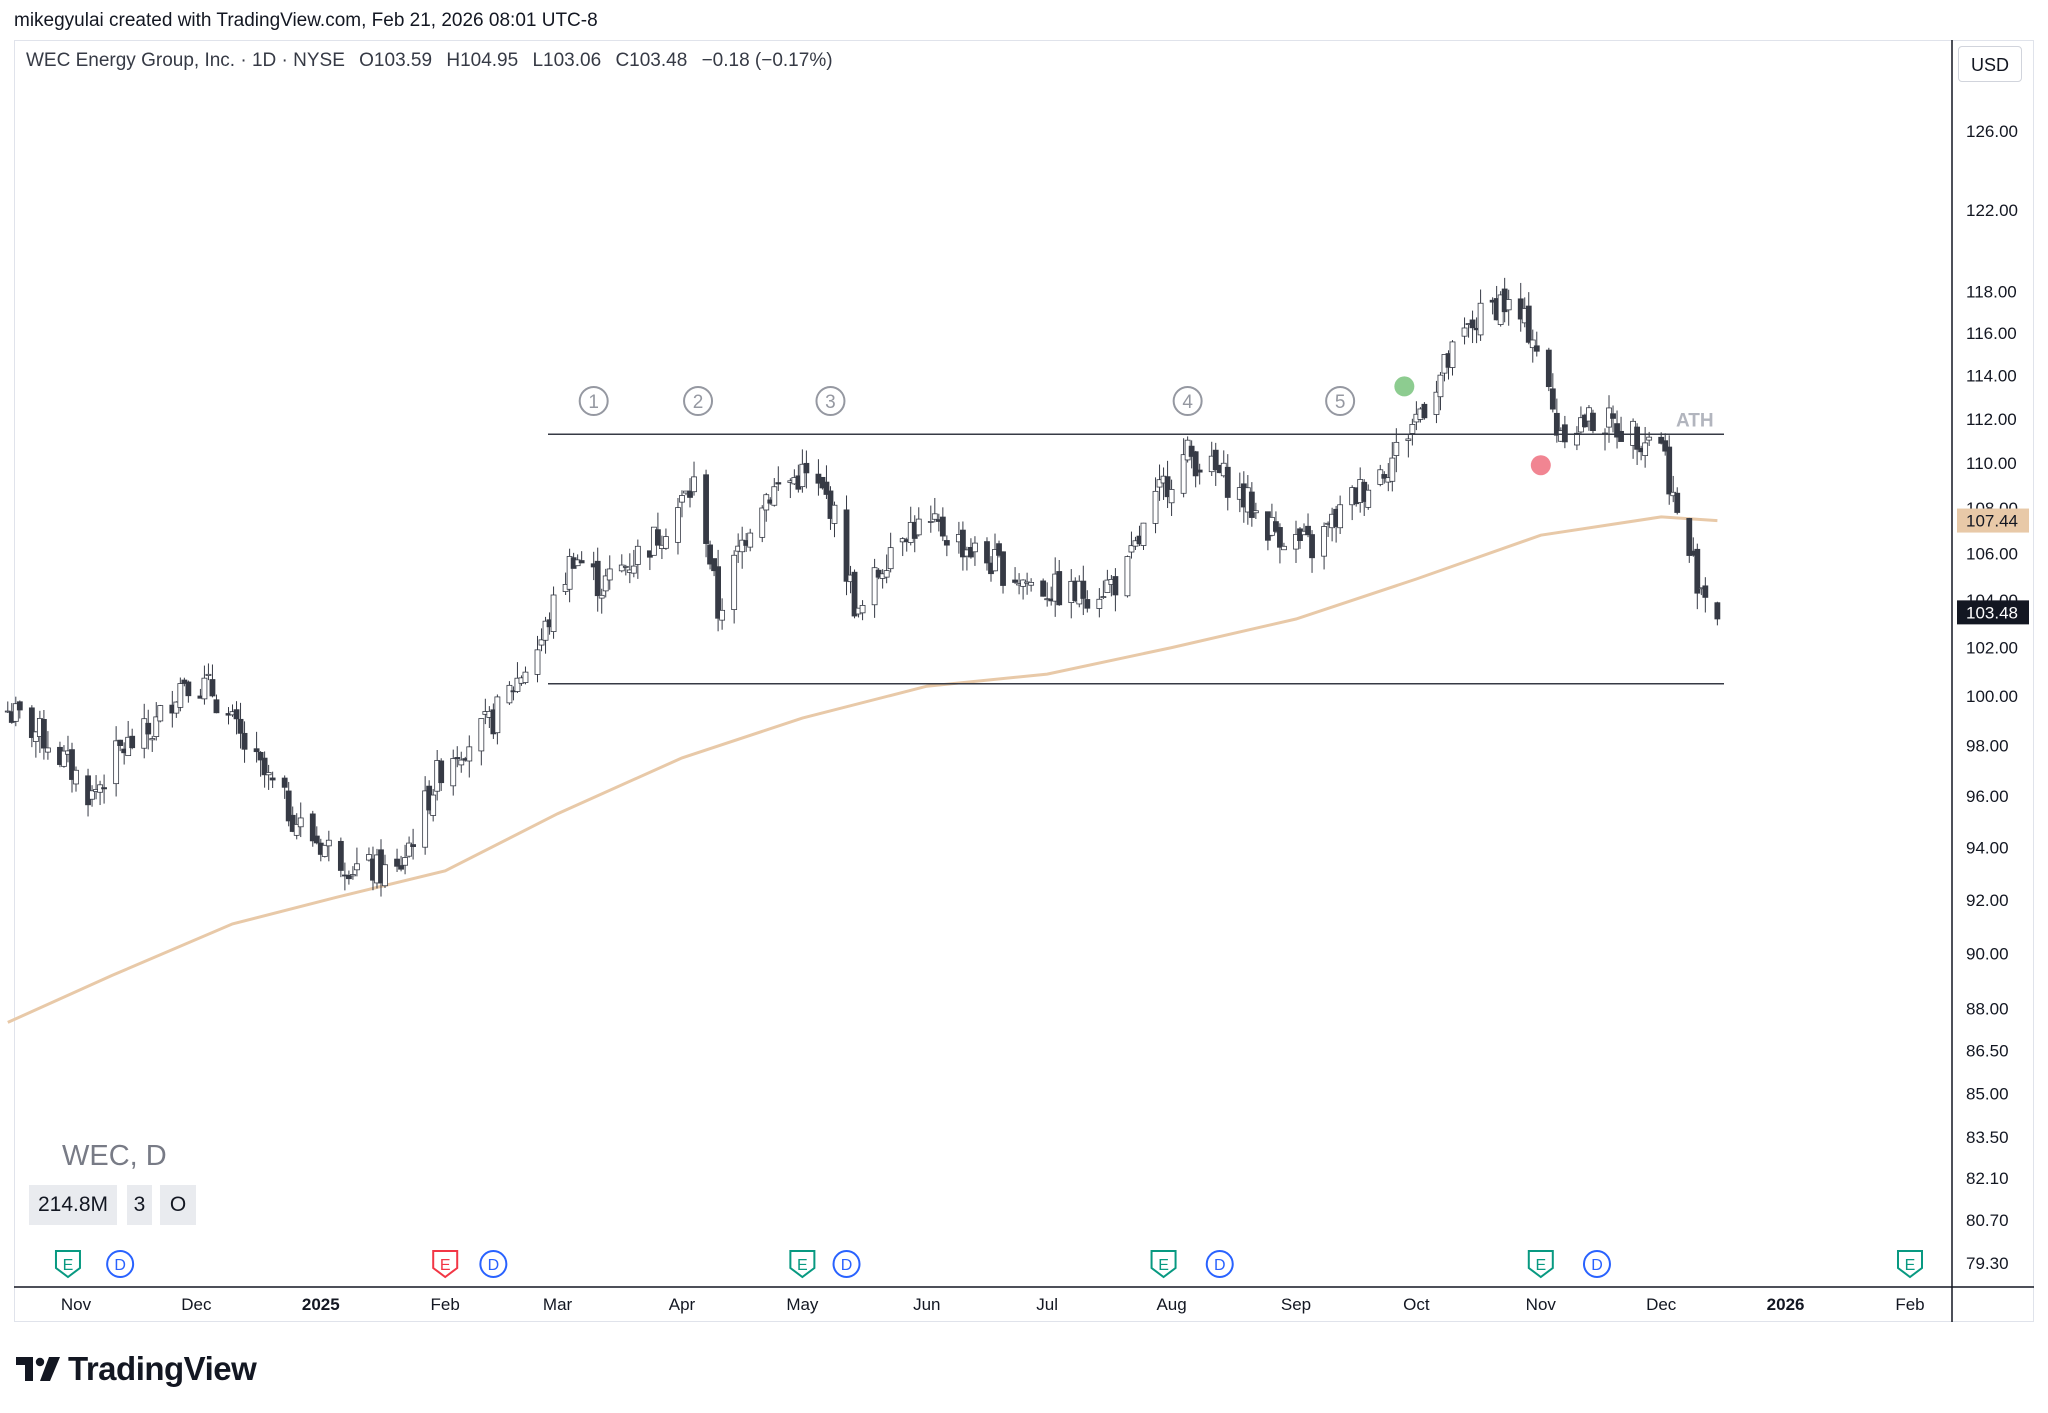 The width and height of the screenshot is (2048, 1413). What do you see at coordinates (73, 1205) in the screenshot?
I see `volume-value: 214.8M` at bounding box center [73, 1205].